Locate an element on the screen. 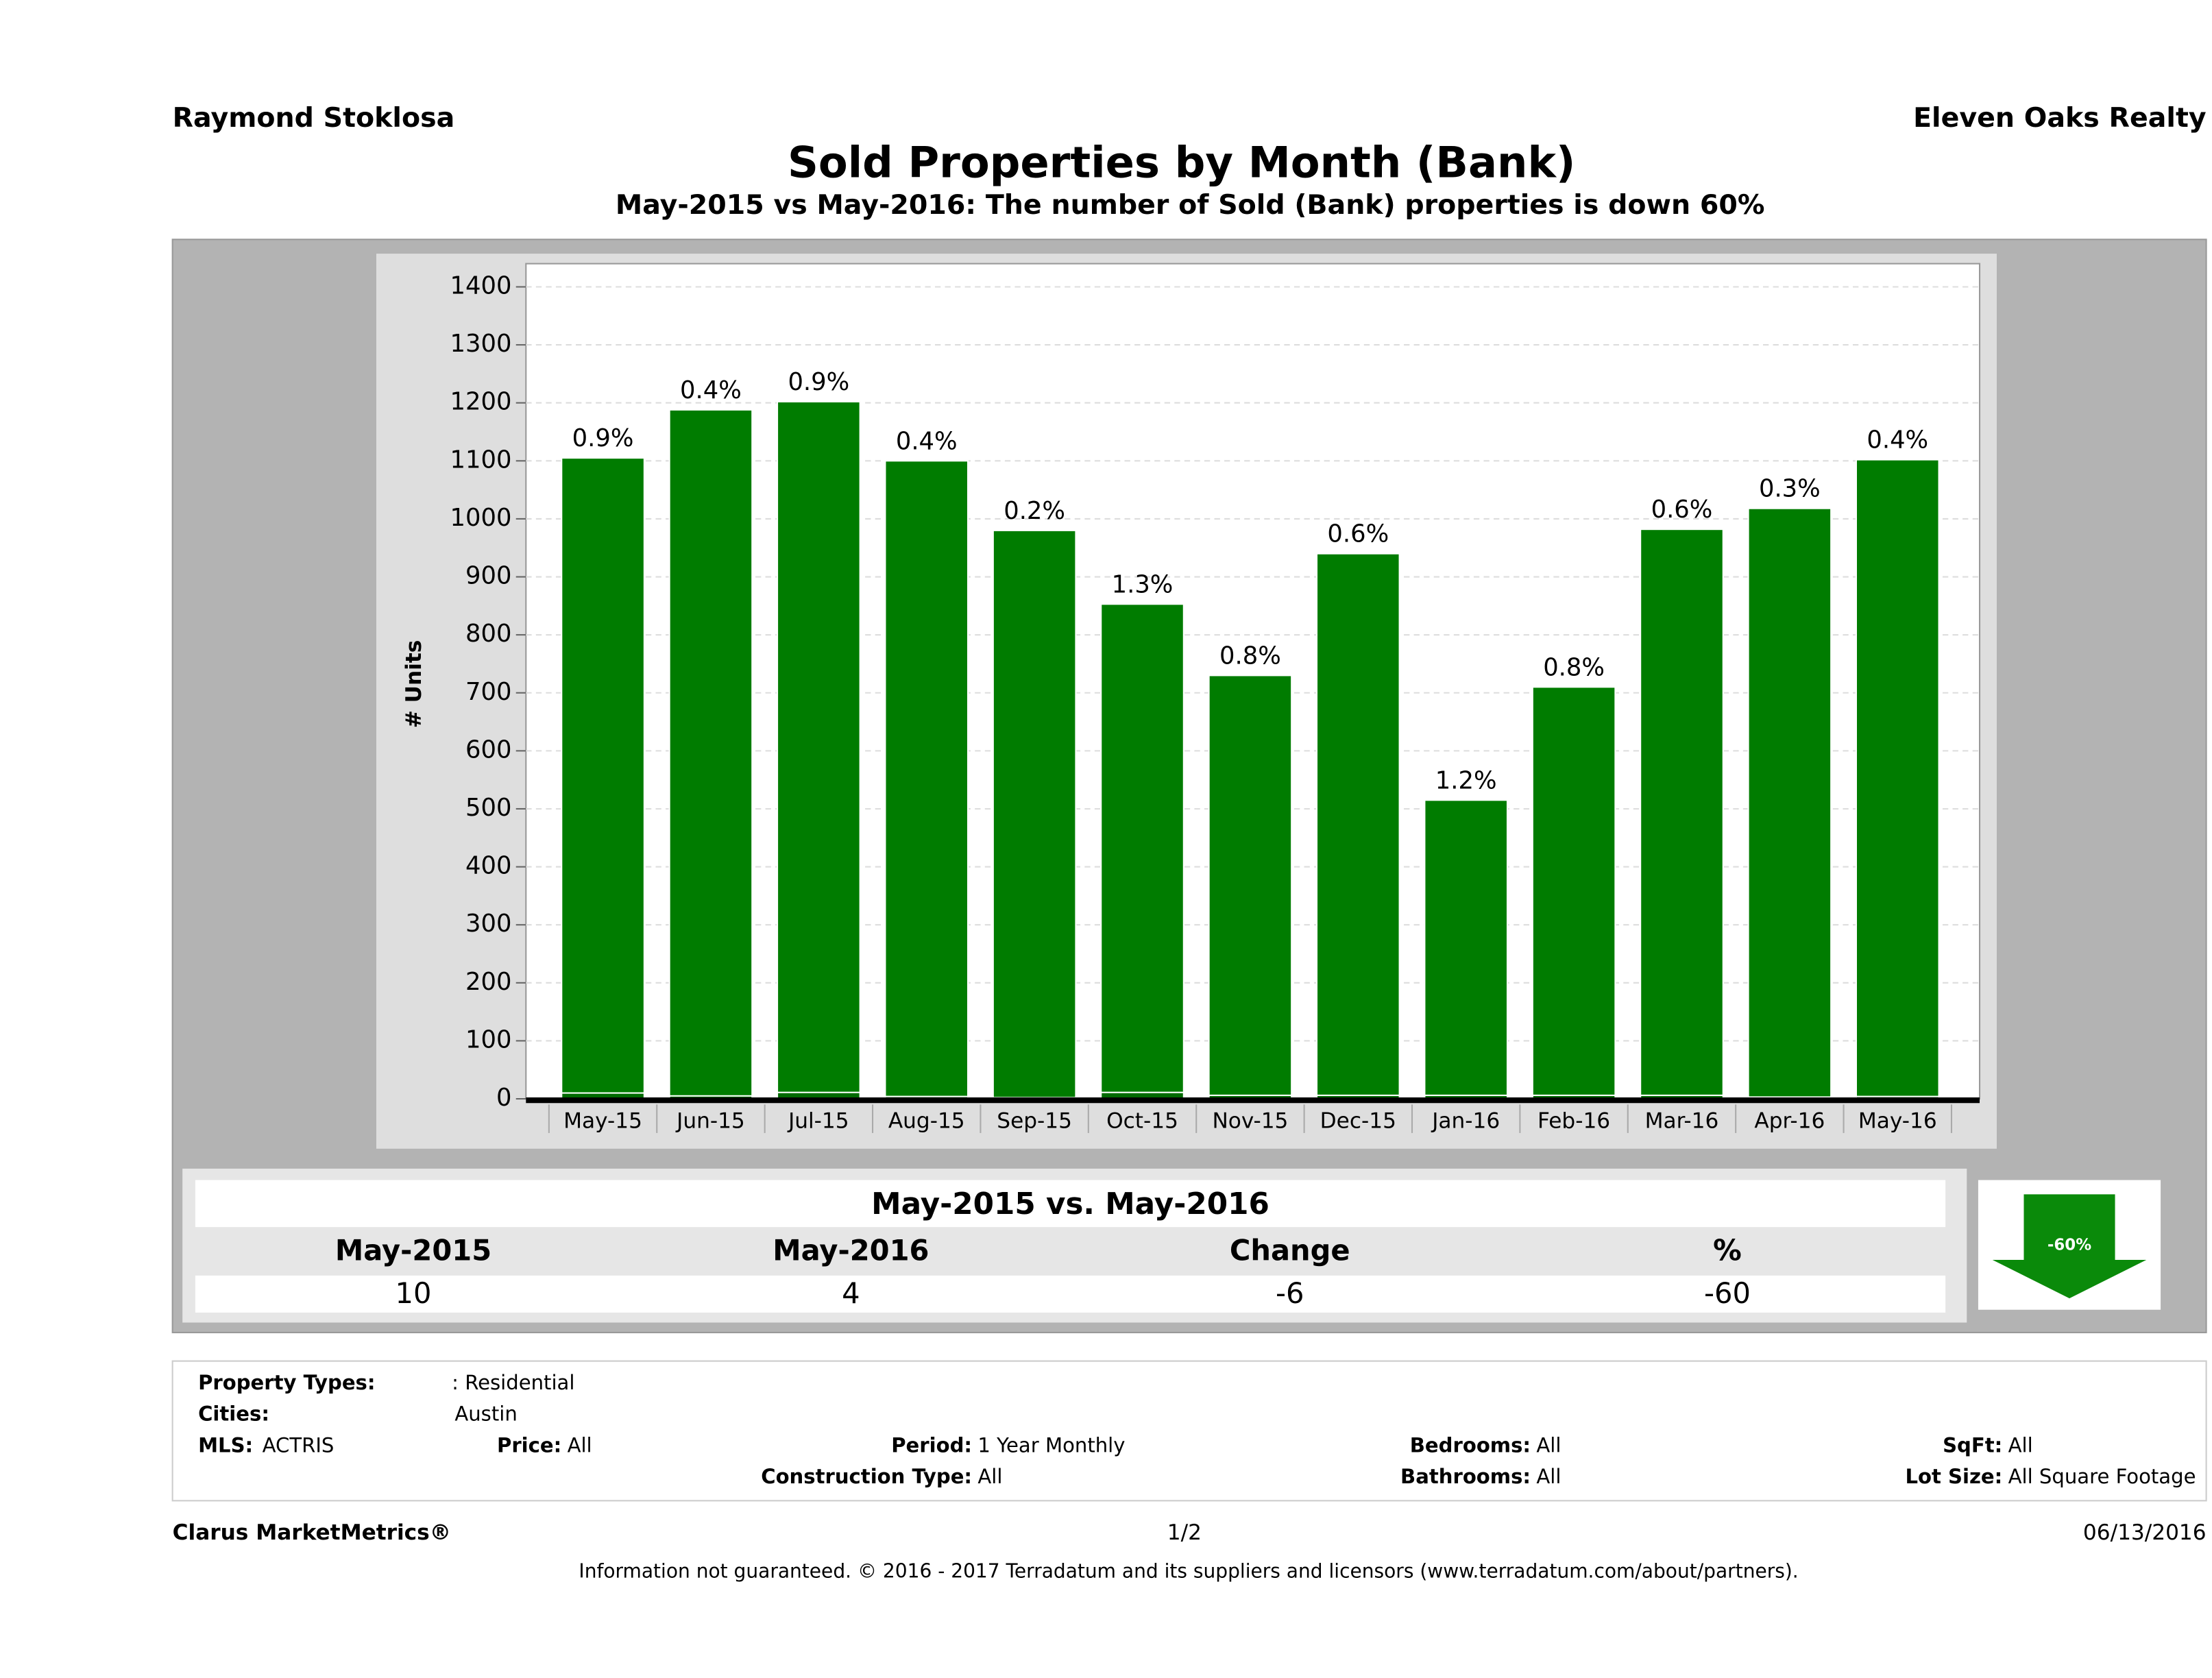 The image size is (2212, 1678). y-tick-label: 800 is located at coordinates (488, 634).